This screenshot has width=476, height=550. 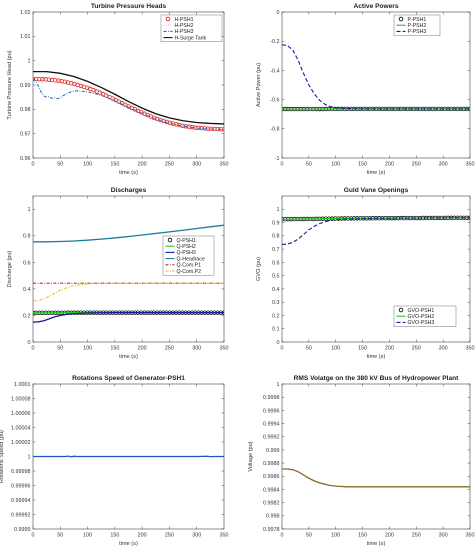 I want to click on series-q-psh3, so click(x=128, y=317).